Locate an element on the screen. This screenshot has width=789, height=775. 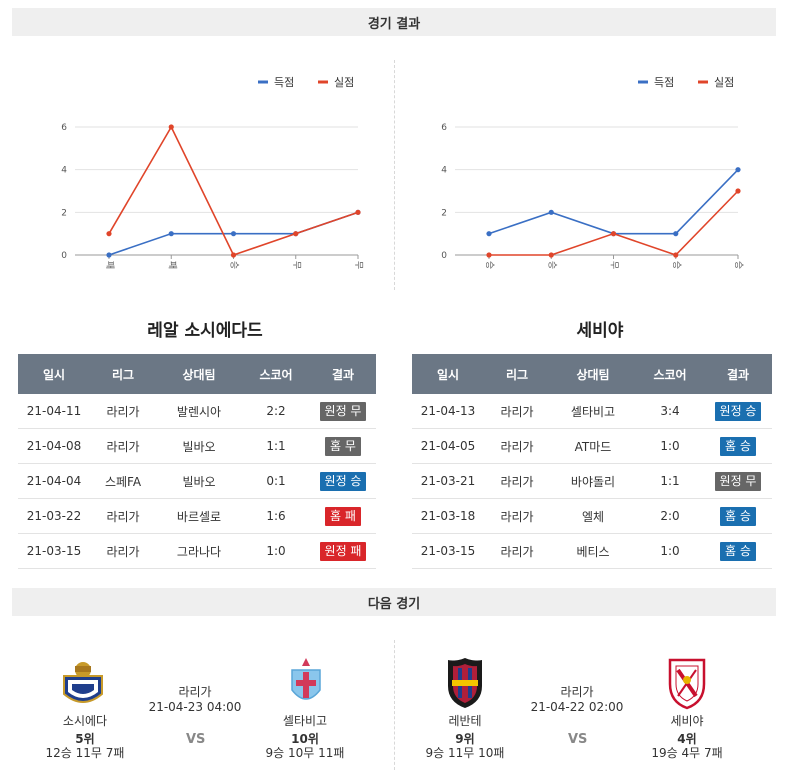
row-opponent: 발렌시아 is located at coordinates (199, 411).